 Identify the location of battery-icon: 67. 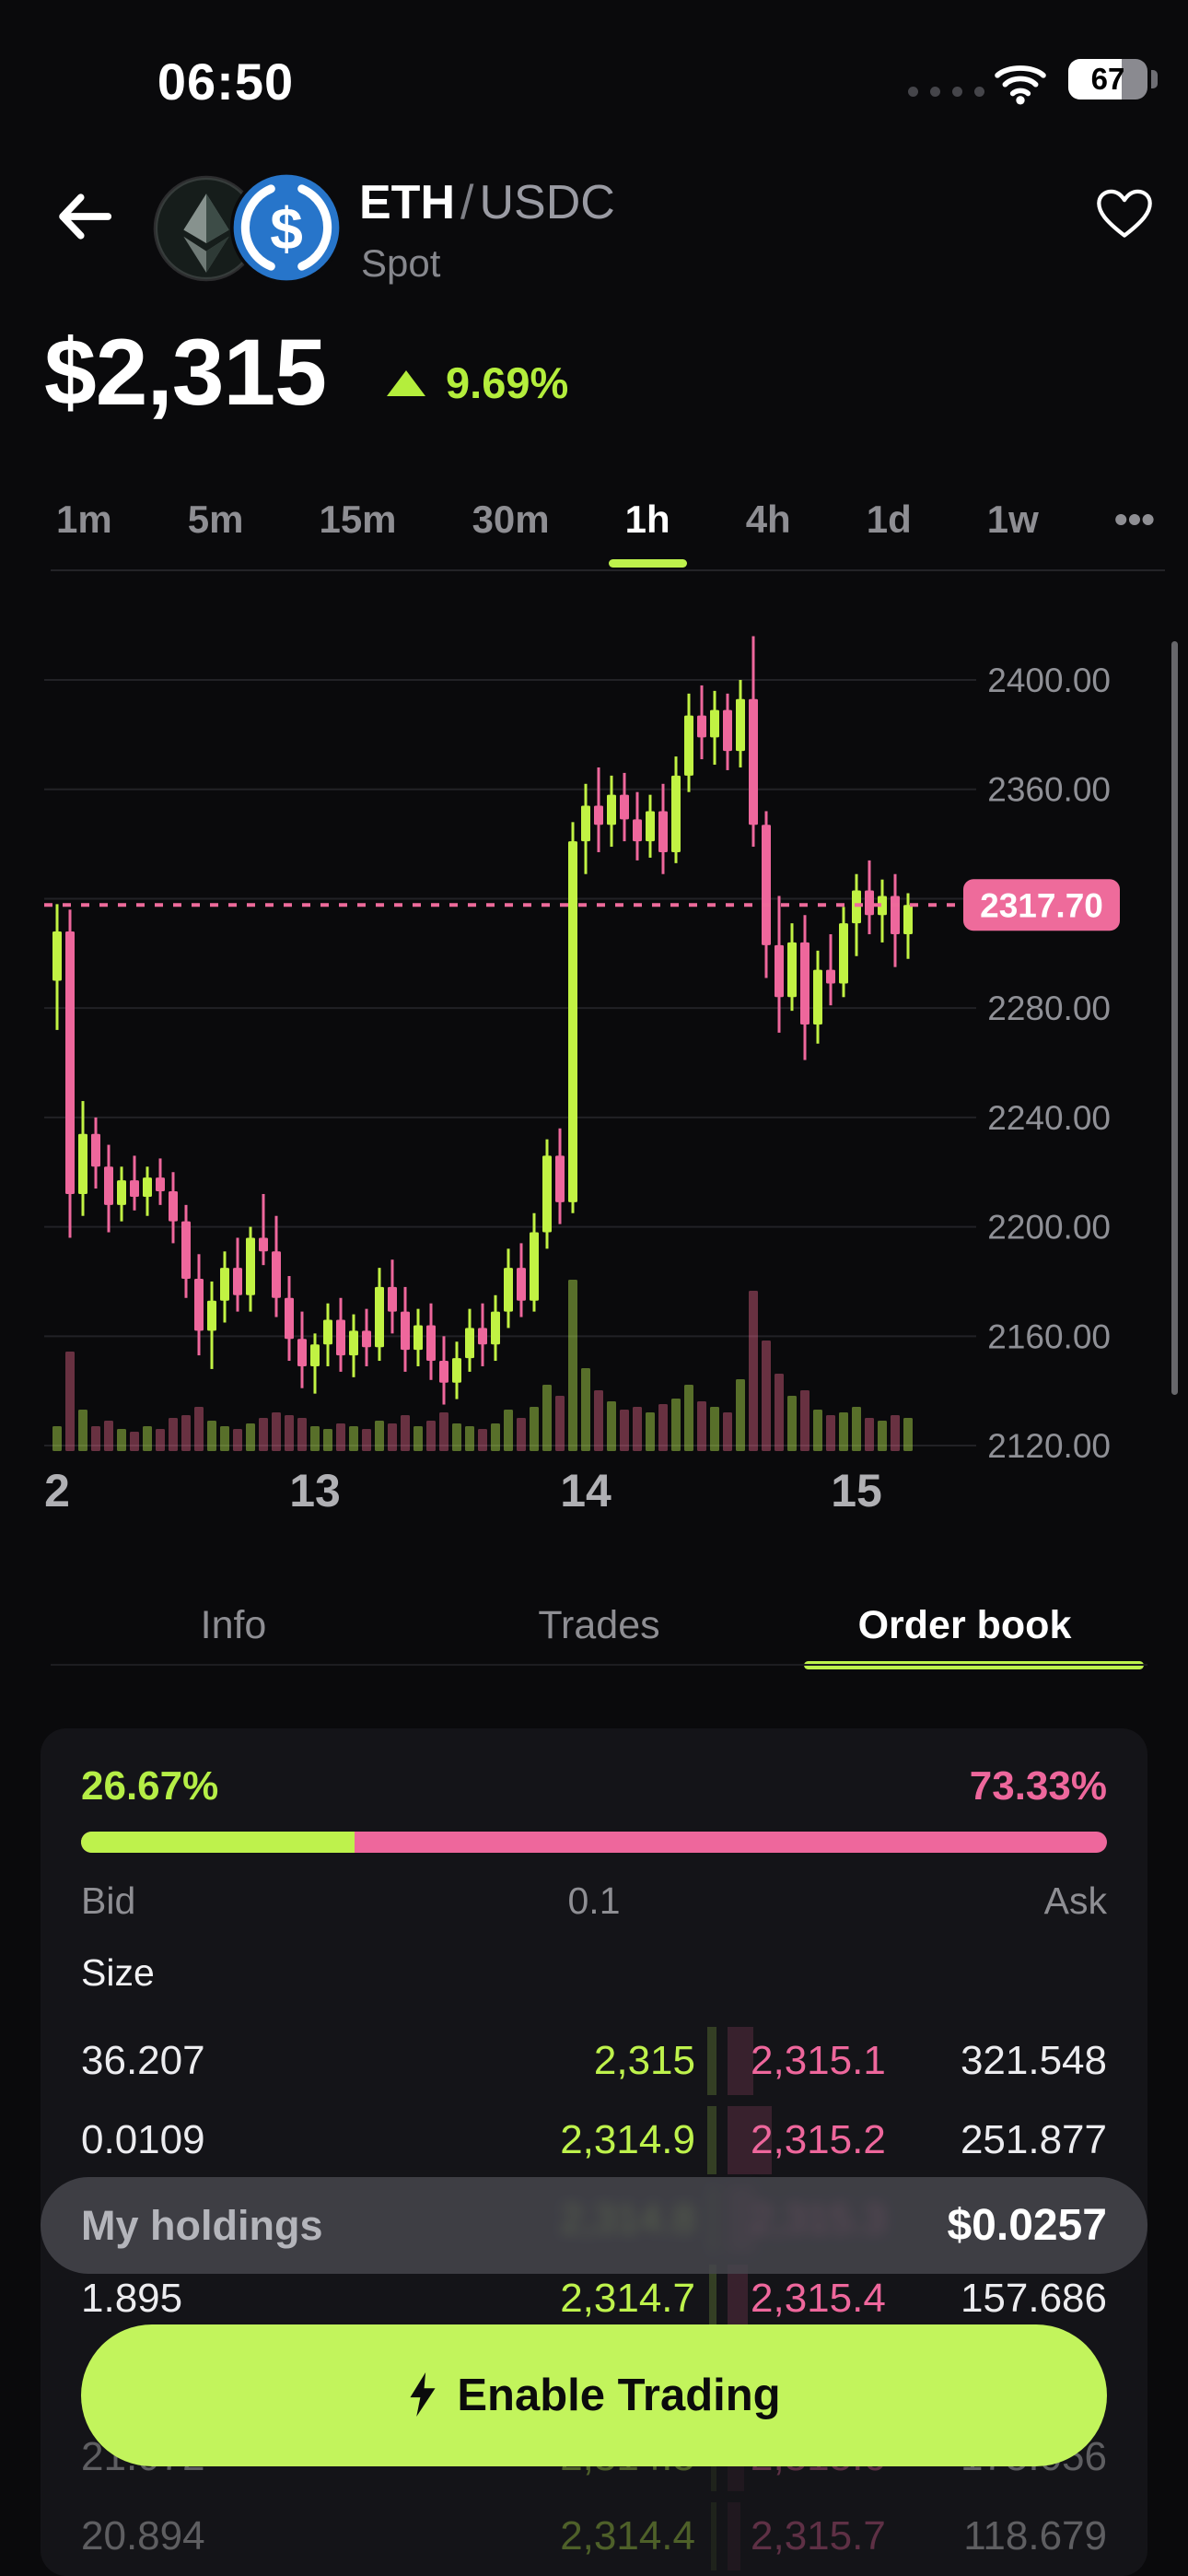
(1107, 79).